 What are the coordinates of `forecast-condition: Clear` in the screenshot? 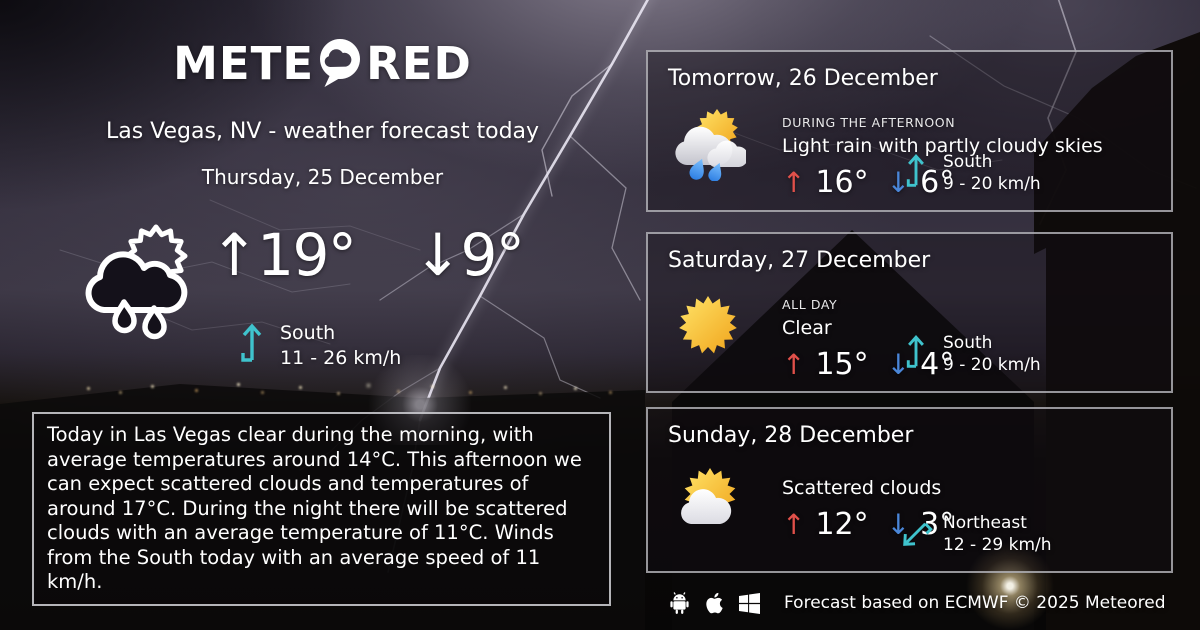 It's located at (807, 328).